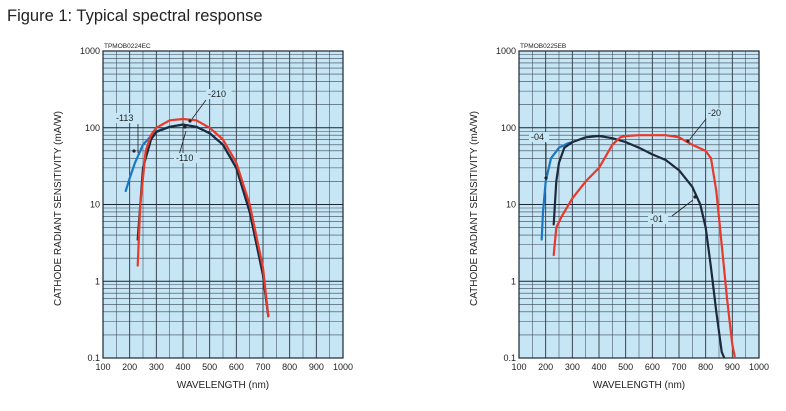  I want to click on annotation-label: -210, so click(217, 94).